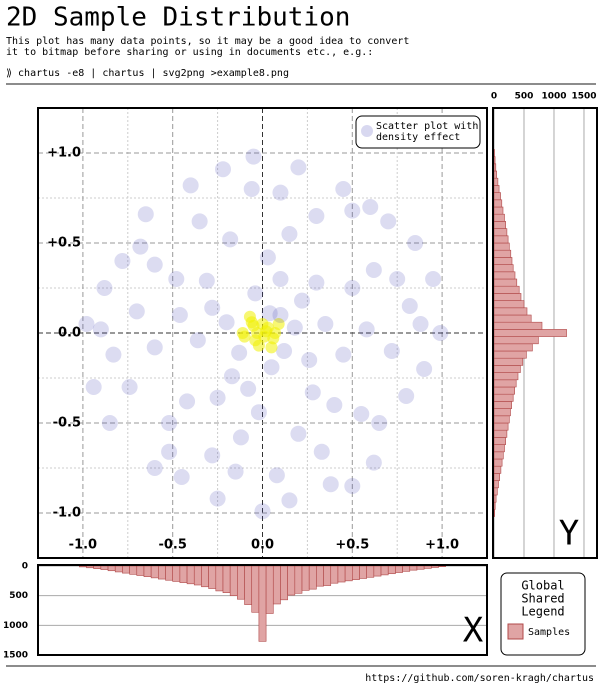 This screenshot has width=602, height=690. What do you see at coordinates (569, 534) in the screenshot?
I see `axis-label: Y` at bounding box center [569, 534].